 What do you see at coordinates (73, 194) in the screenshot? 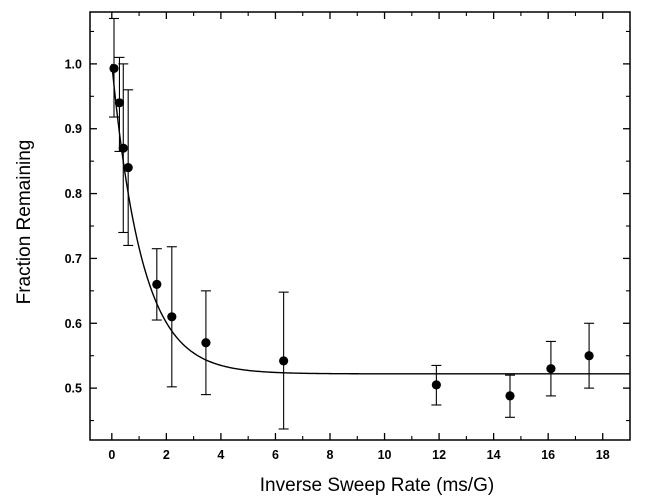
I see `y-tick-label: 0.8` at bounding box center [73, 194].